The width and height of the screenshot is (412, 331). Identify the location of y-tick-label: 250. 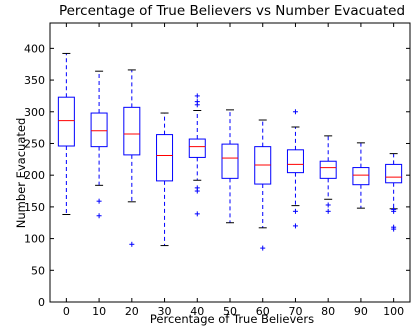
(34, 143).